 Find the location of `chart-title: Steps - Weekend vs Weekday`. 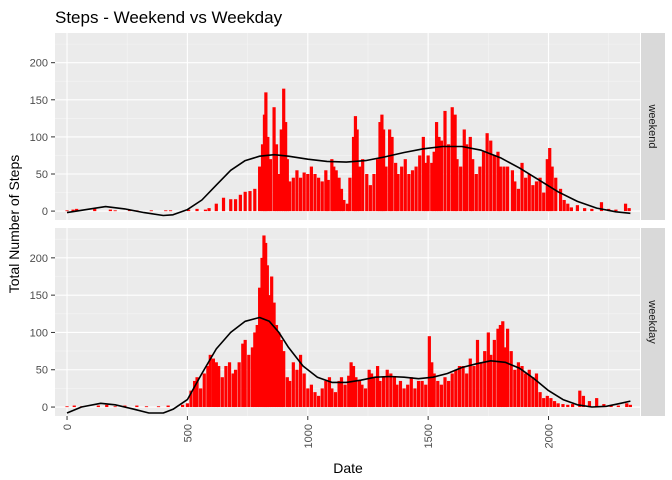

chart-title: Steps - Weekend vs Weekday is located at coordinates (169, 17).